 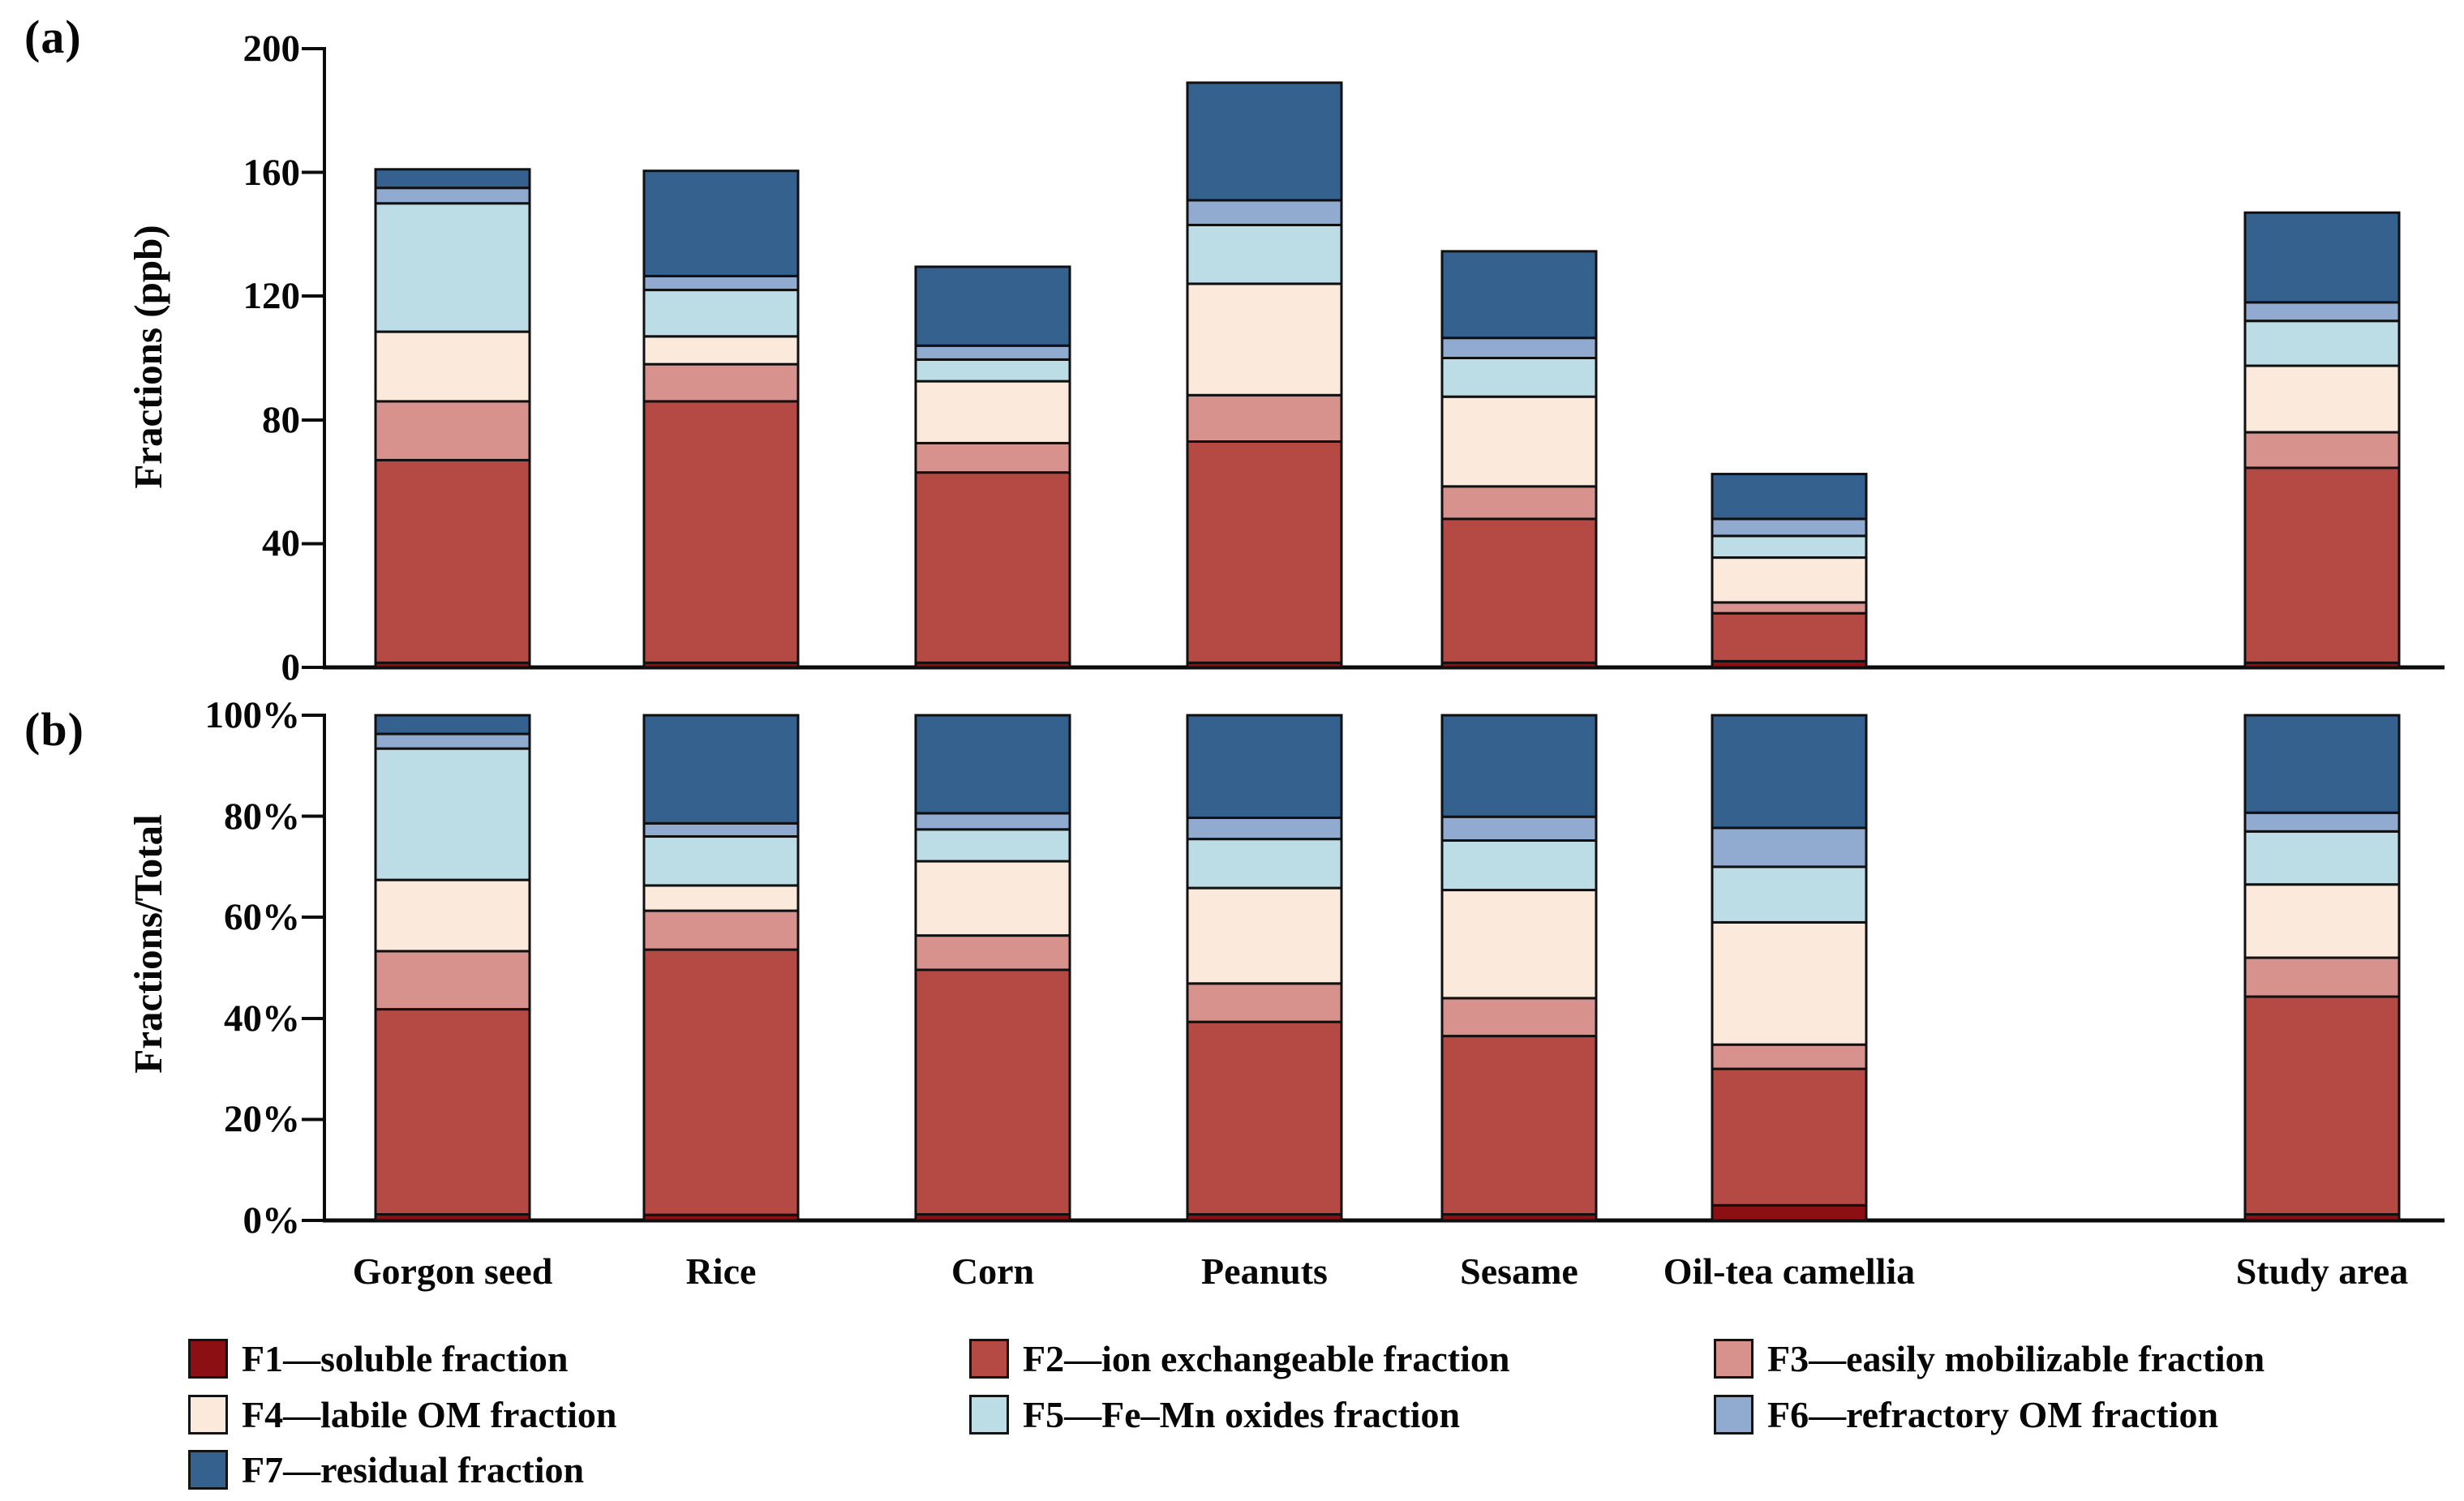 I want to click on bar-segment-a-peanuts-f4, so click(x=1264, y=339).